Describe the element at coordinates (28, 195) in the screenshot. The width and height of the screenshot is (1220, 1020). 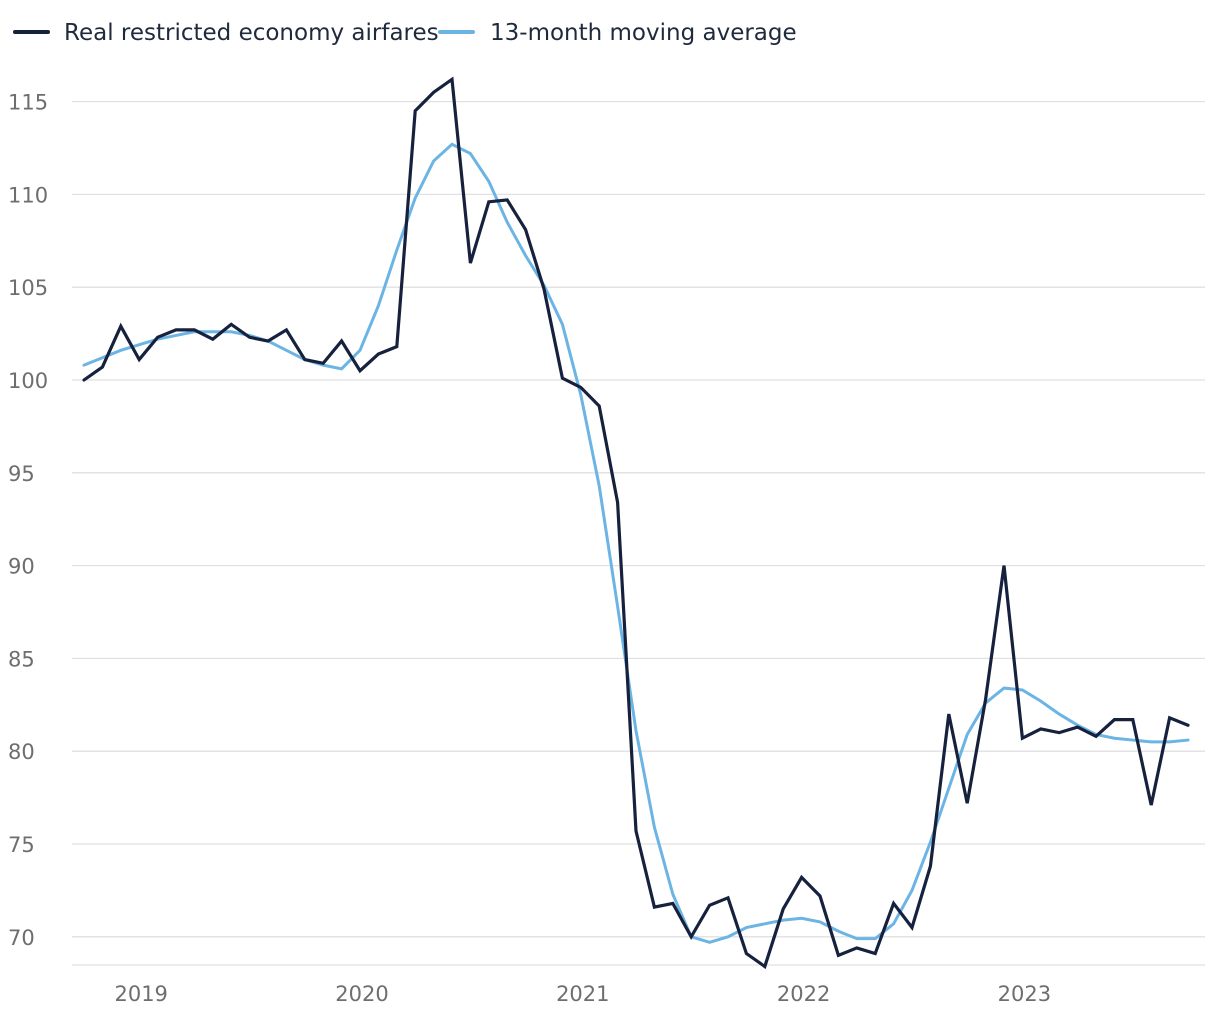
I see `y-tick-label-110: 110` at that location.